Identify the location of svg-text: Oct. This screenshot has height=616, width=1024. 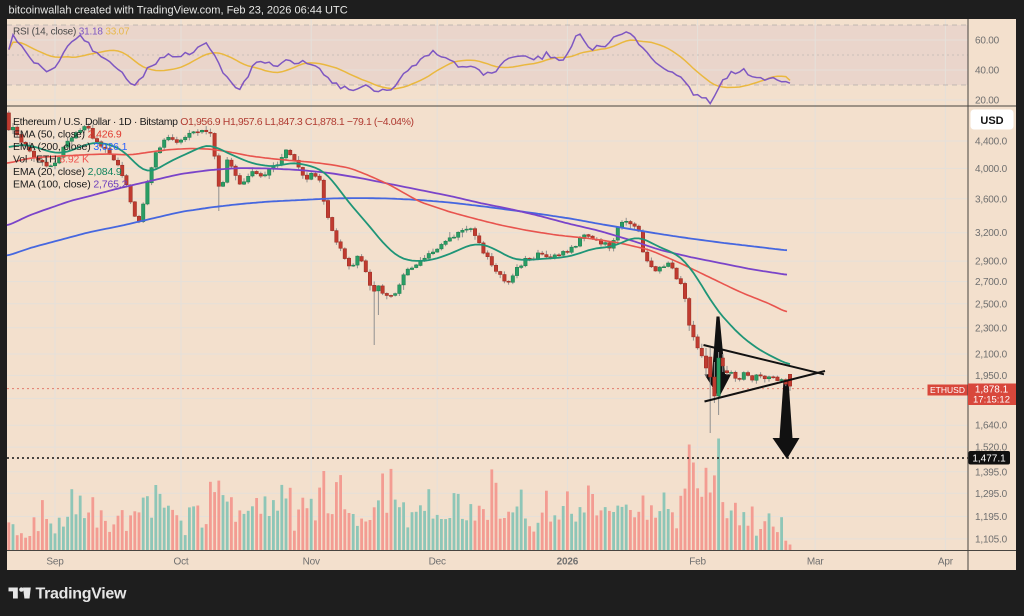
(181, 562).